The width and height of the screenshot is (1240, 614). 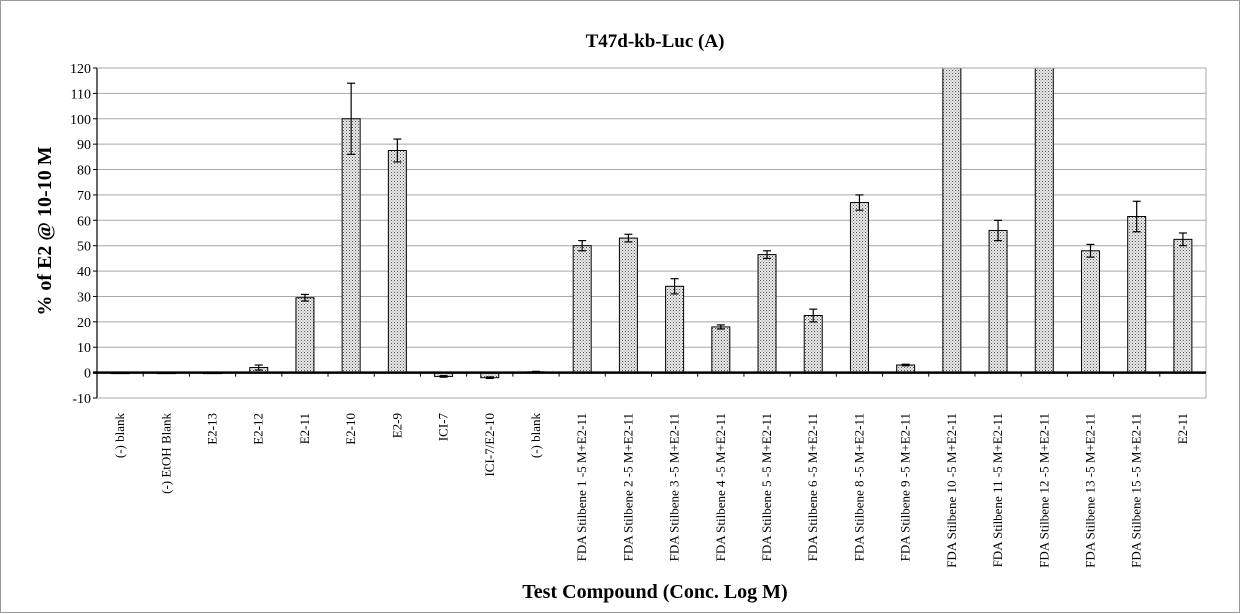 I want to click on x-category-label: FDA Stilbene 3 -5 M+E2-11, so click(x=674, y=487).